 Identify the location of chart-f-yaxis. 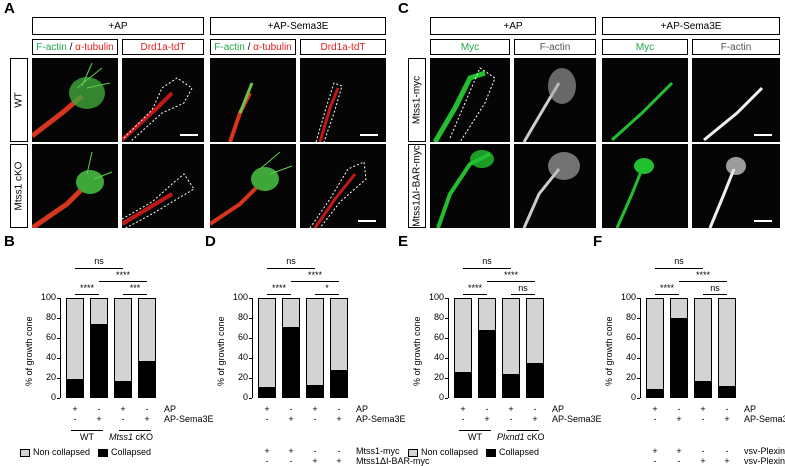
(640, 348).